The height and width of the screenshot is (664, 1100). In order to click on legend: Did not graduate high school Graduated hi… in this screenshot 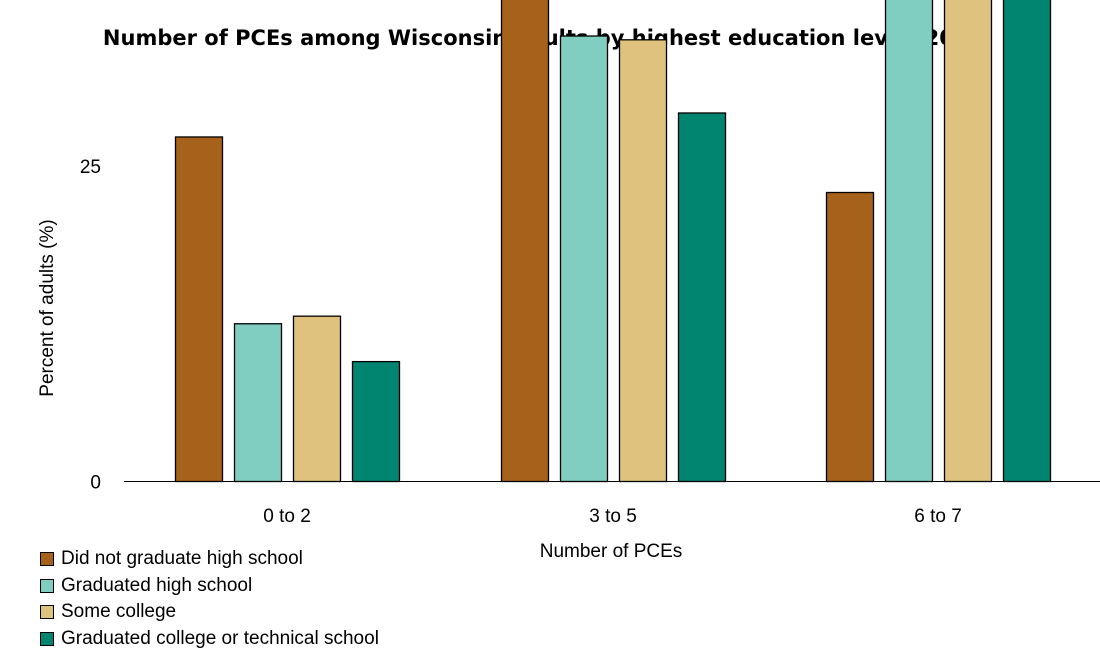, I will do `click(209, 599)`.